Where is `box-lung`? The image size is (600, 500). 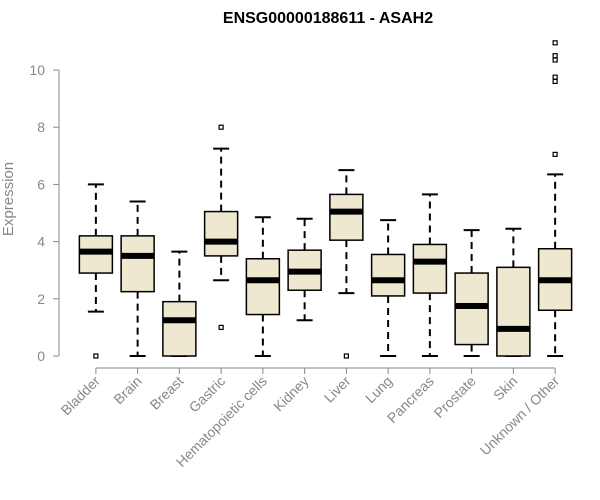
box-lung is located at coordinates (388, 288).